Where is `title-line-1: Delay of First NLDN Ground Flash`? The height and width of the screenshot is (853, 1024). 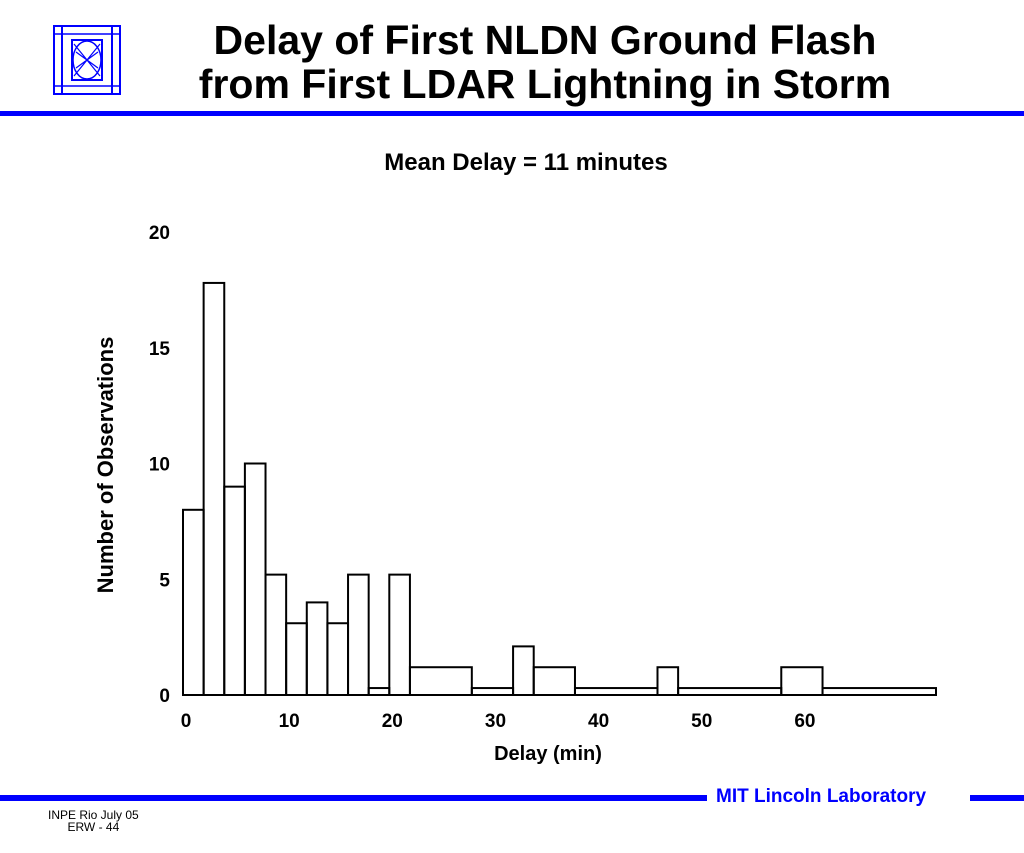 title-line-1: Delay of First NLDN Ground Flash is located at coordinates (545, 40).